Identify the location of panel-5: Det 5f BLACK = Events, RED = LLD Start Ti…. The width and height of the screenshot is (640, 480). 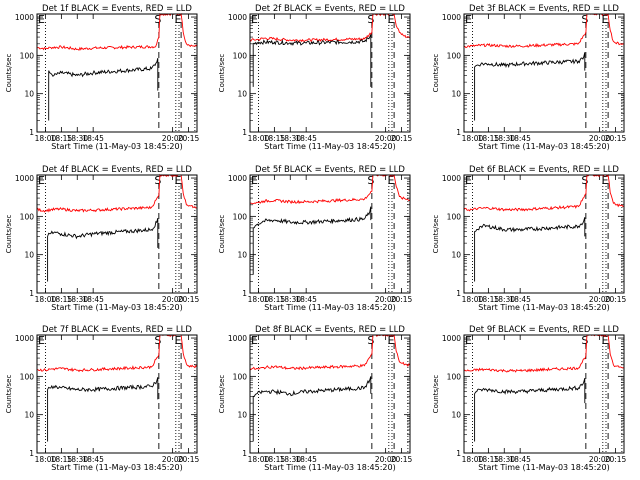
(315, 238).